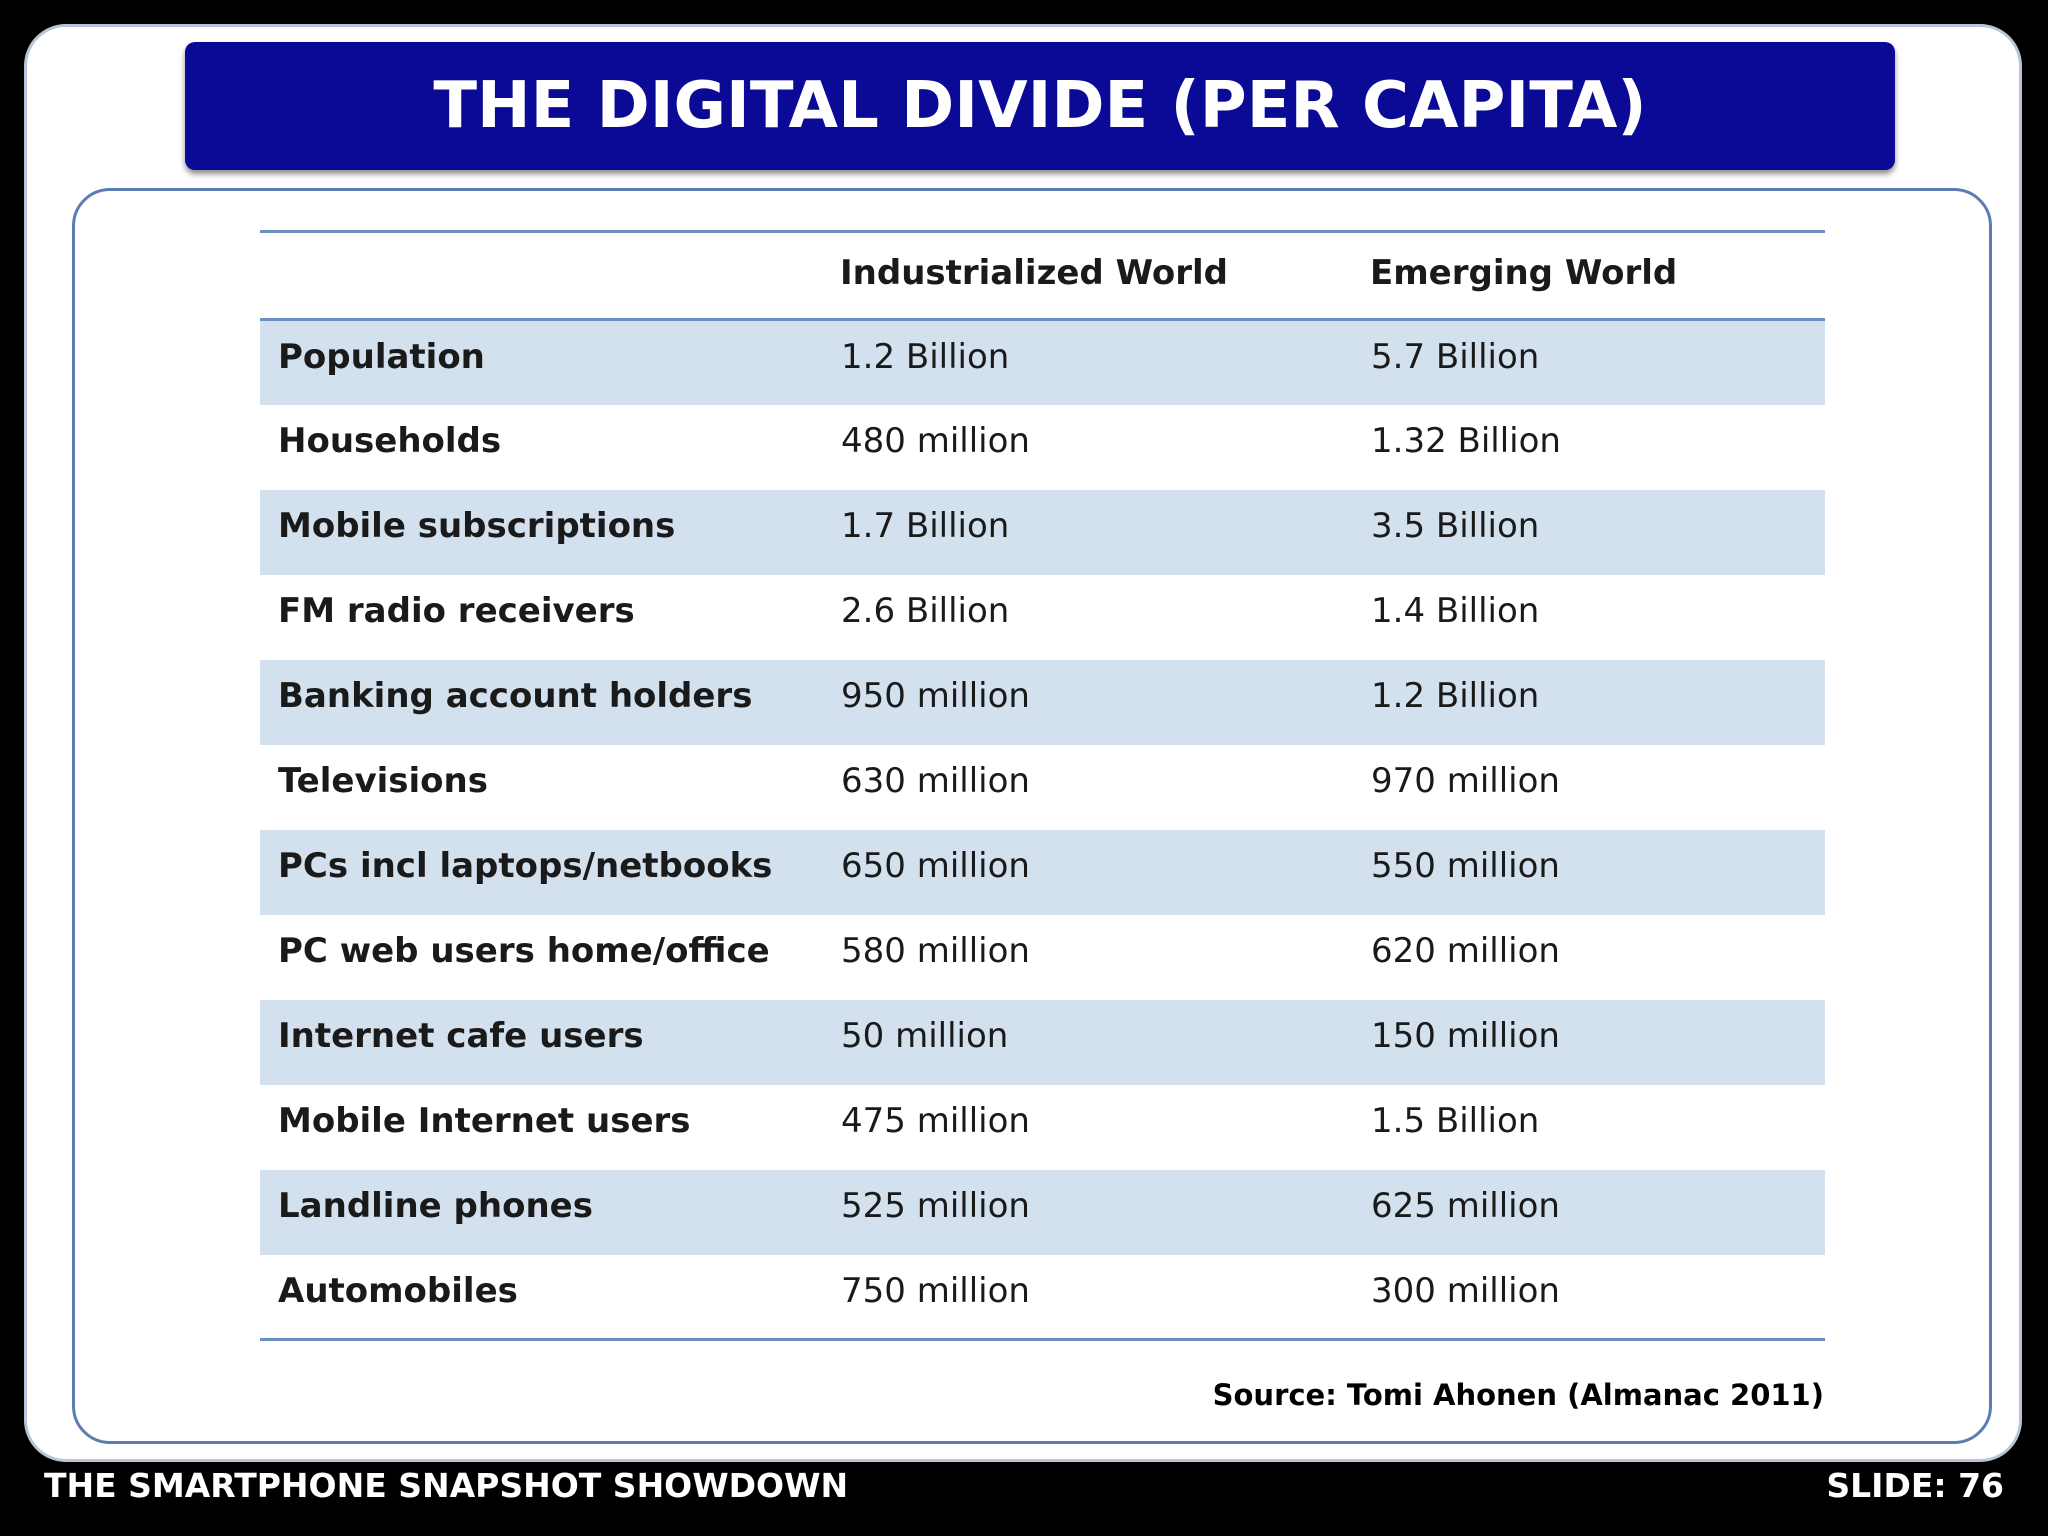 This screenshot has width=2048, height=1536. I want to click on row-label: Landline phones, so click(435, 1205).